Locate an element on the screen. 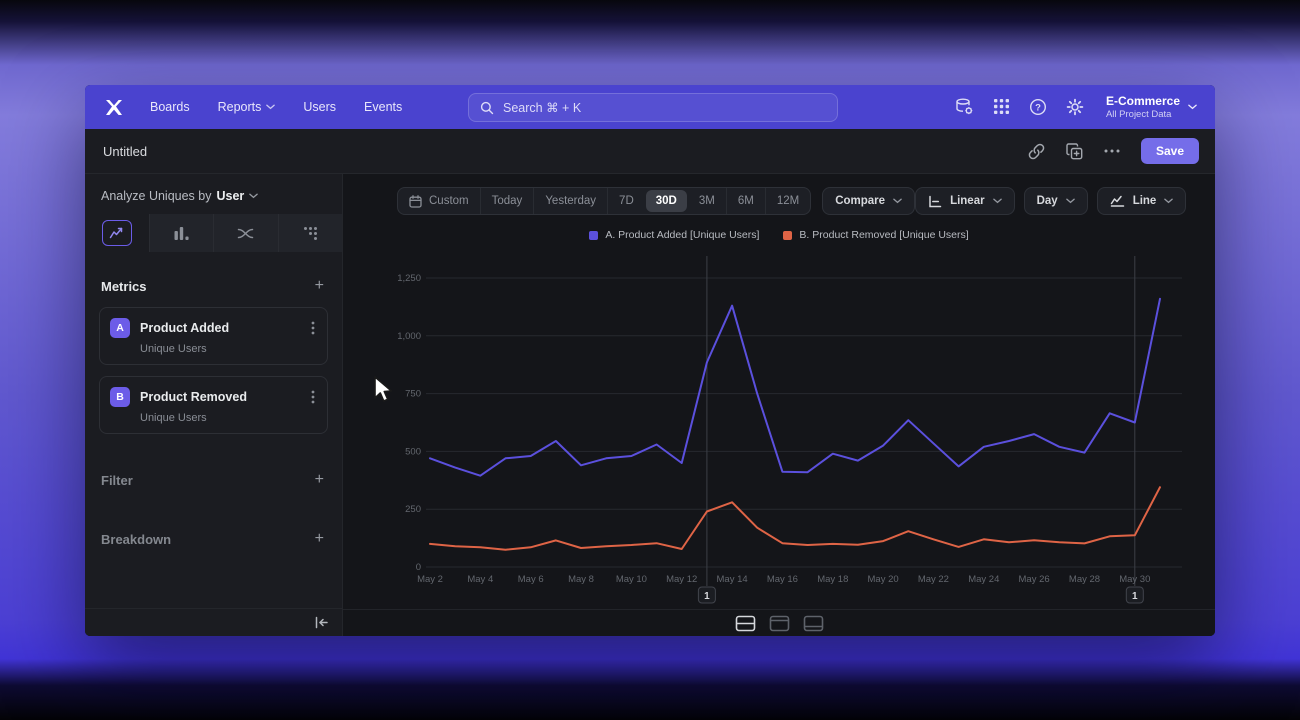 The width and height of the screenshot is (1300, 720). flow-icon is located at coordinates (246, 233).